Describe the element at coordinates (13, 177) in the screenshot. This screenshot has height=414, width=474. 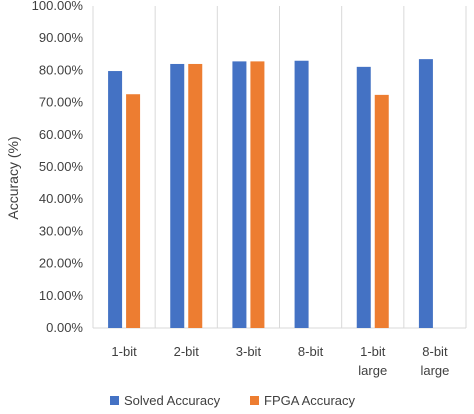
I see `y-axis-title: Accuracy (%)` at that location.